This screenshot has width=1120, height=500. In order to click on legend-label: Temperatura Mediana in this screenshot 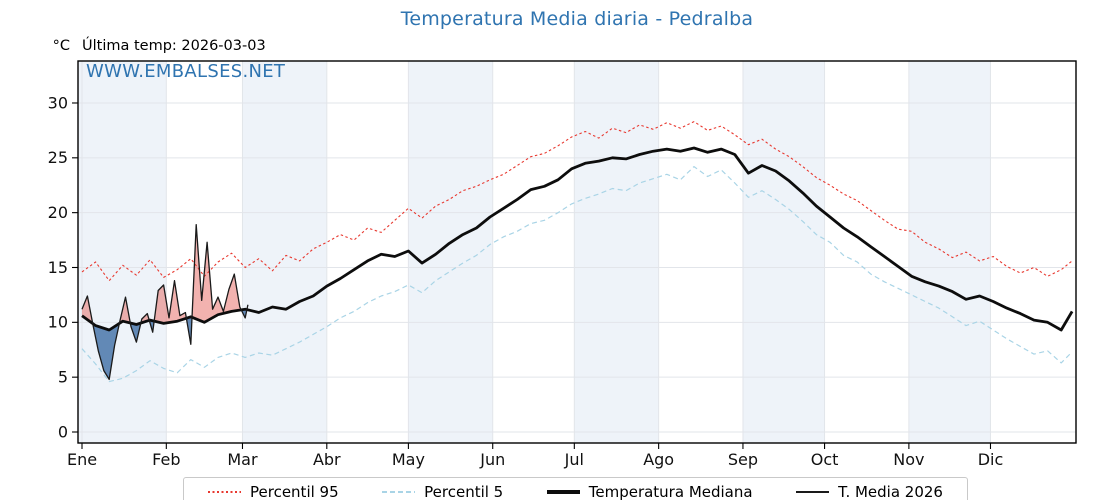, I will do `click(670, 491)`.